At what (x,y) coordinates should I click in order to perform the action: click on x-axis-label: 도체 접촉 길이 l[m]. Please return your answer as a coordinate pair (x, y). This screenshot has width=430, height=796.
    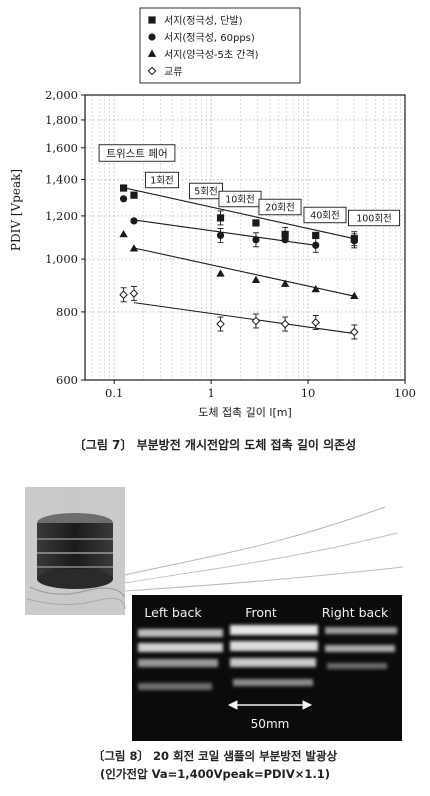
    Looking at the image, I should click on (245, 412).